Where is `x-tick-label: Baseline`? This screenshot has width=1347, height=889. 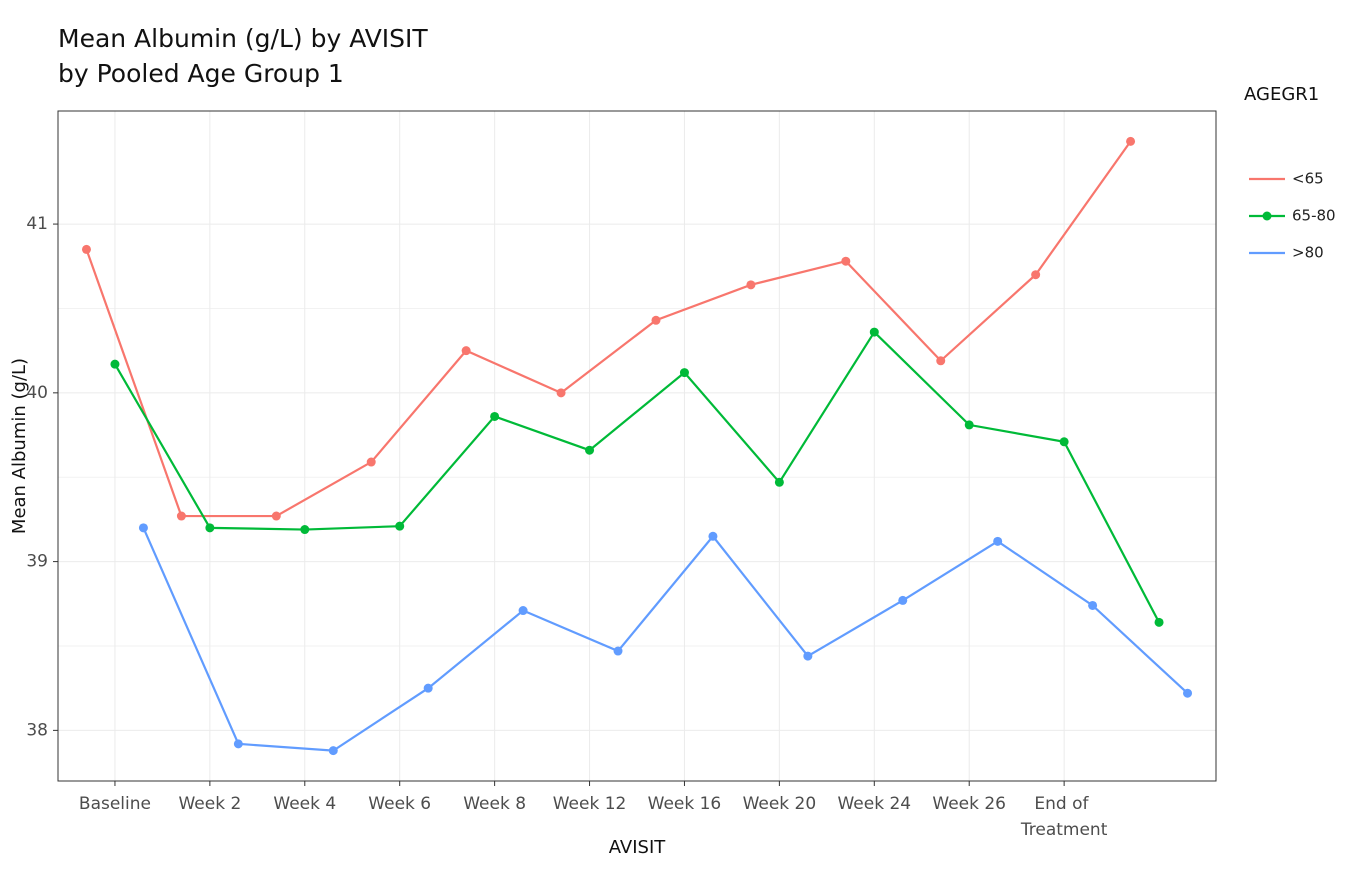
x-tick-label: Baseline is located at coordinates (115, 804).